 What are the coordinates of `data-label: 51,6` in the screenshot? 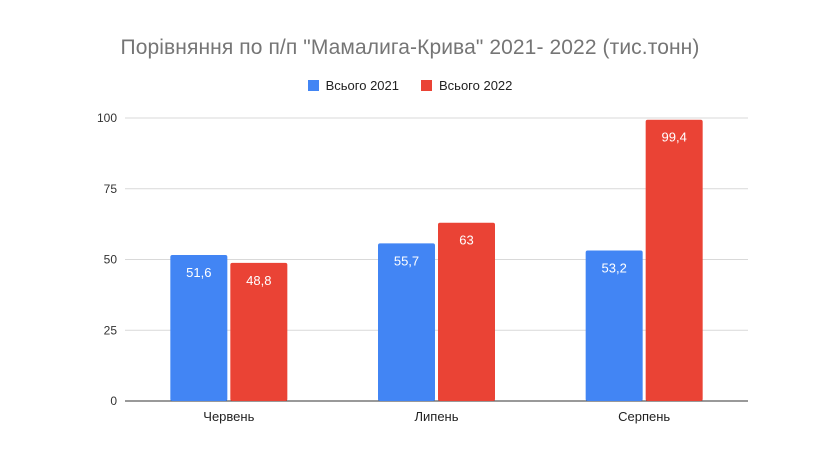 It's located at (198, 272).